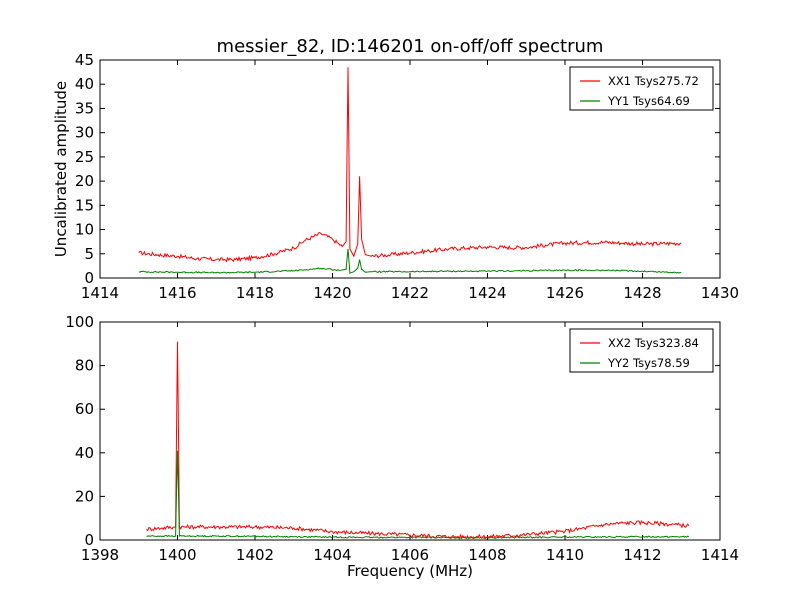 The width and height of the screenshot is (800, 600). I want to click on y-tick-label: 45, so click(84, 60).